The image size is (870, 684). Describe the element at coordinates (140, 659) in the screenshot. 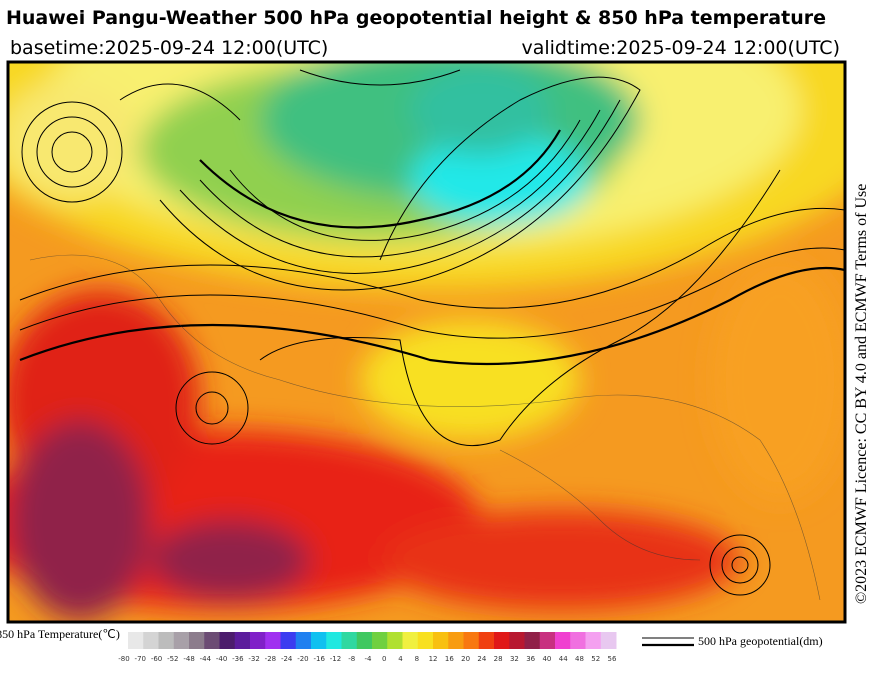

I see `colorbar-tick: -70` at that location.